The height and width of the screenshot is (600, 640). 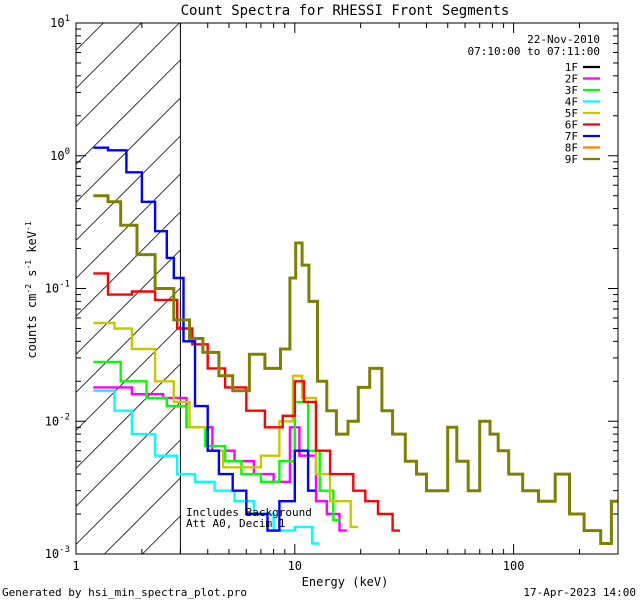 I want to click on legend-label-1f: 1F, so click(x=571, y=67).